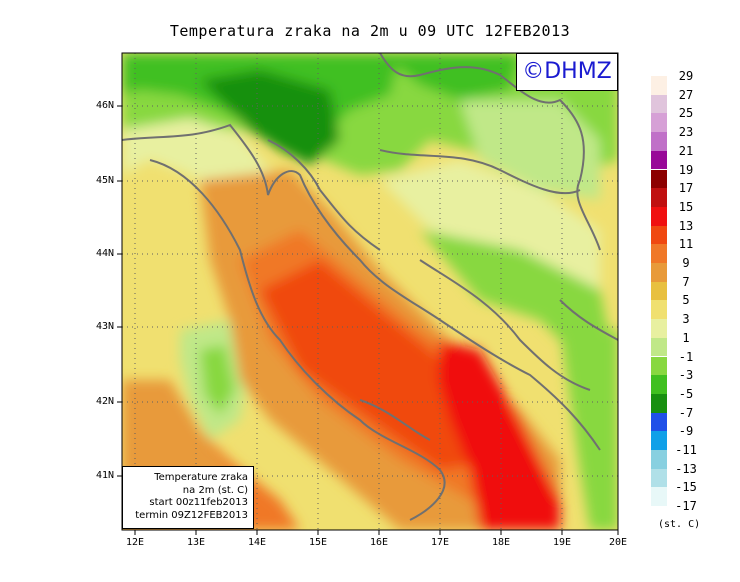 The height and width of the screenshot is (582, 740). I want to click on lon-label: 12E, so click(135, 542).